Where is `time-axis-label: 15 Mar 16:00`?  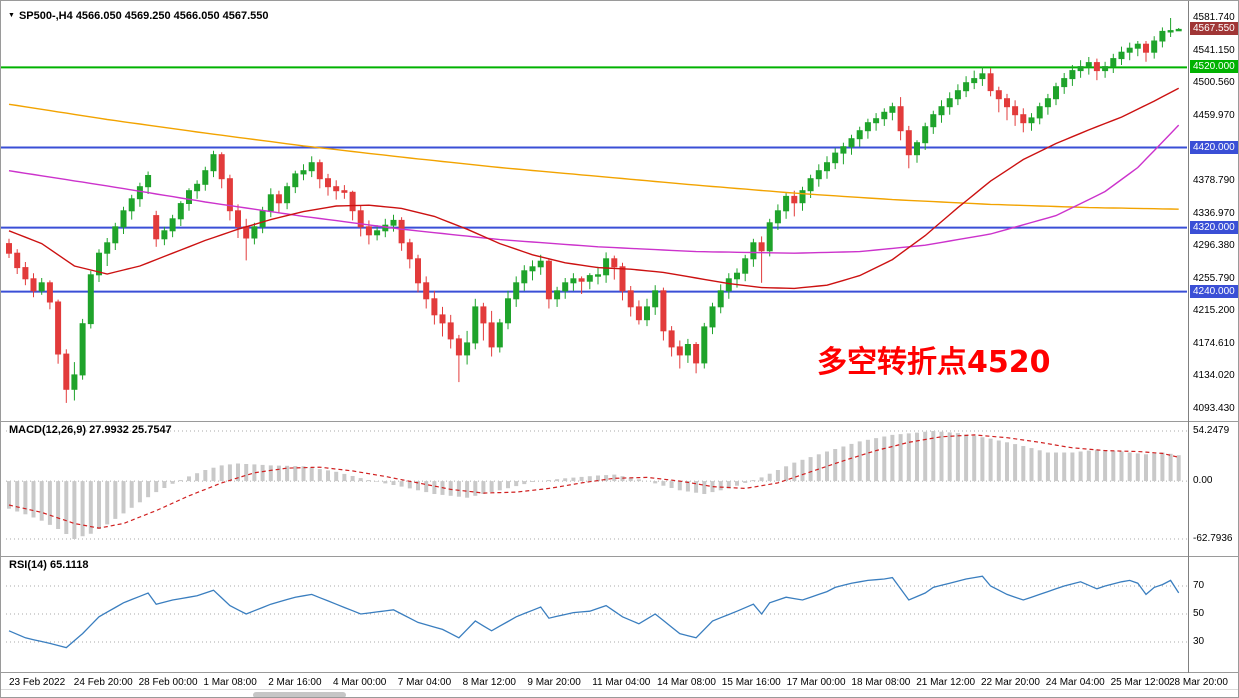
time-axis-label: 15 Mar 16:00 is located at coordinates (751, 682).